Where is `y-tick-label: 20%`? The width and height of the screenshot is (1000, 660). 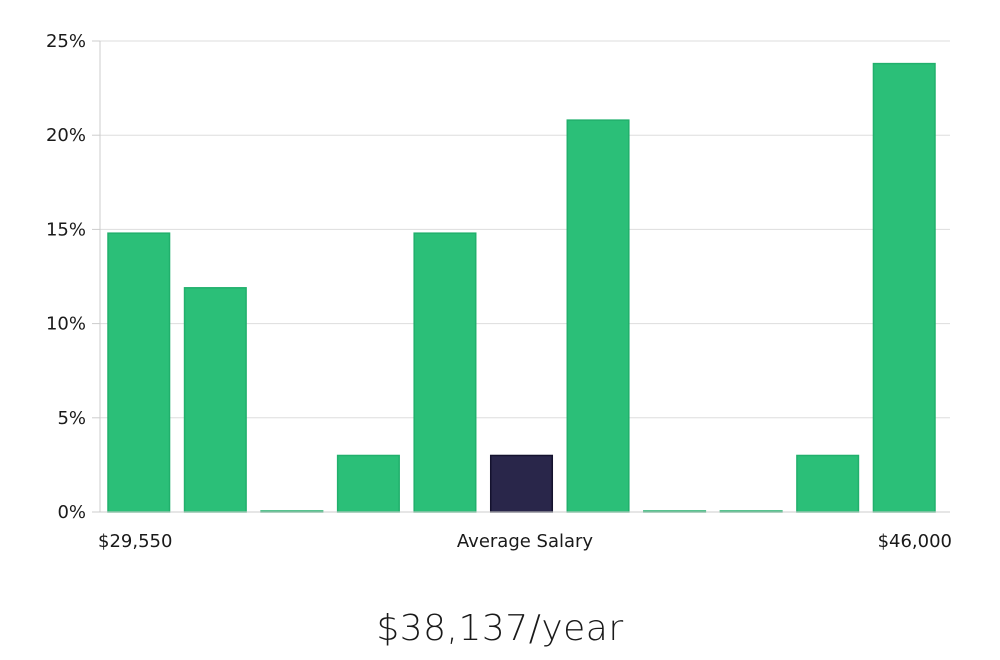
y-tick-label: 20% is located at coordinates (66, 135).